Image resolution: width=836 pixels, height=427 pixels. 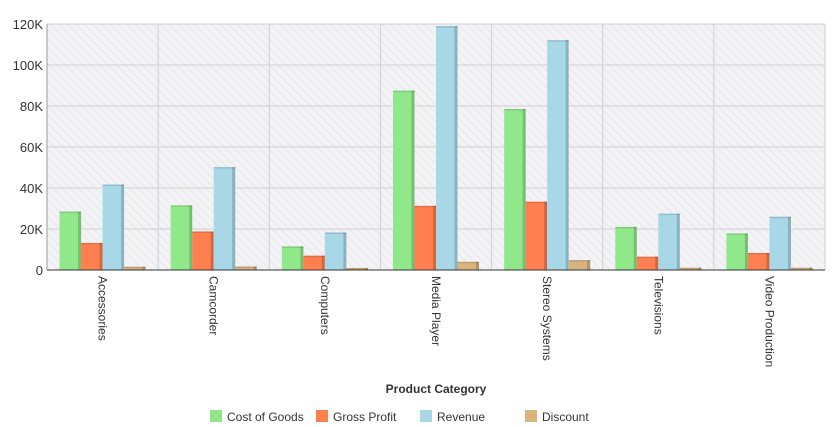 I want to click on y-tick-label: 100K, so click(x=28, y=65).